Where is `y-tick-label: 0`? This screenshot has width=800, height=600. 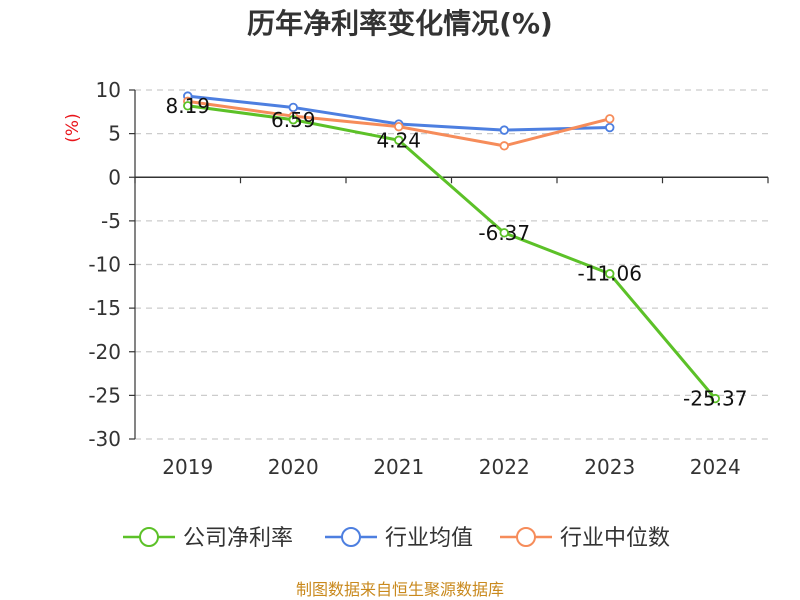 y-tick-label: 0 is located at coordinates (114, 177).